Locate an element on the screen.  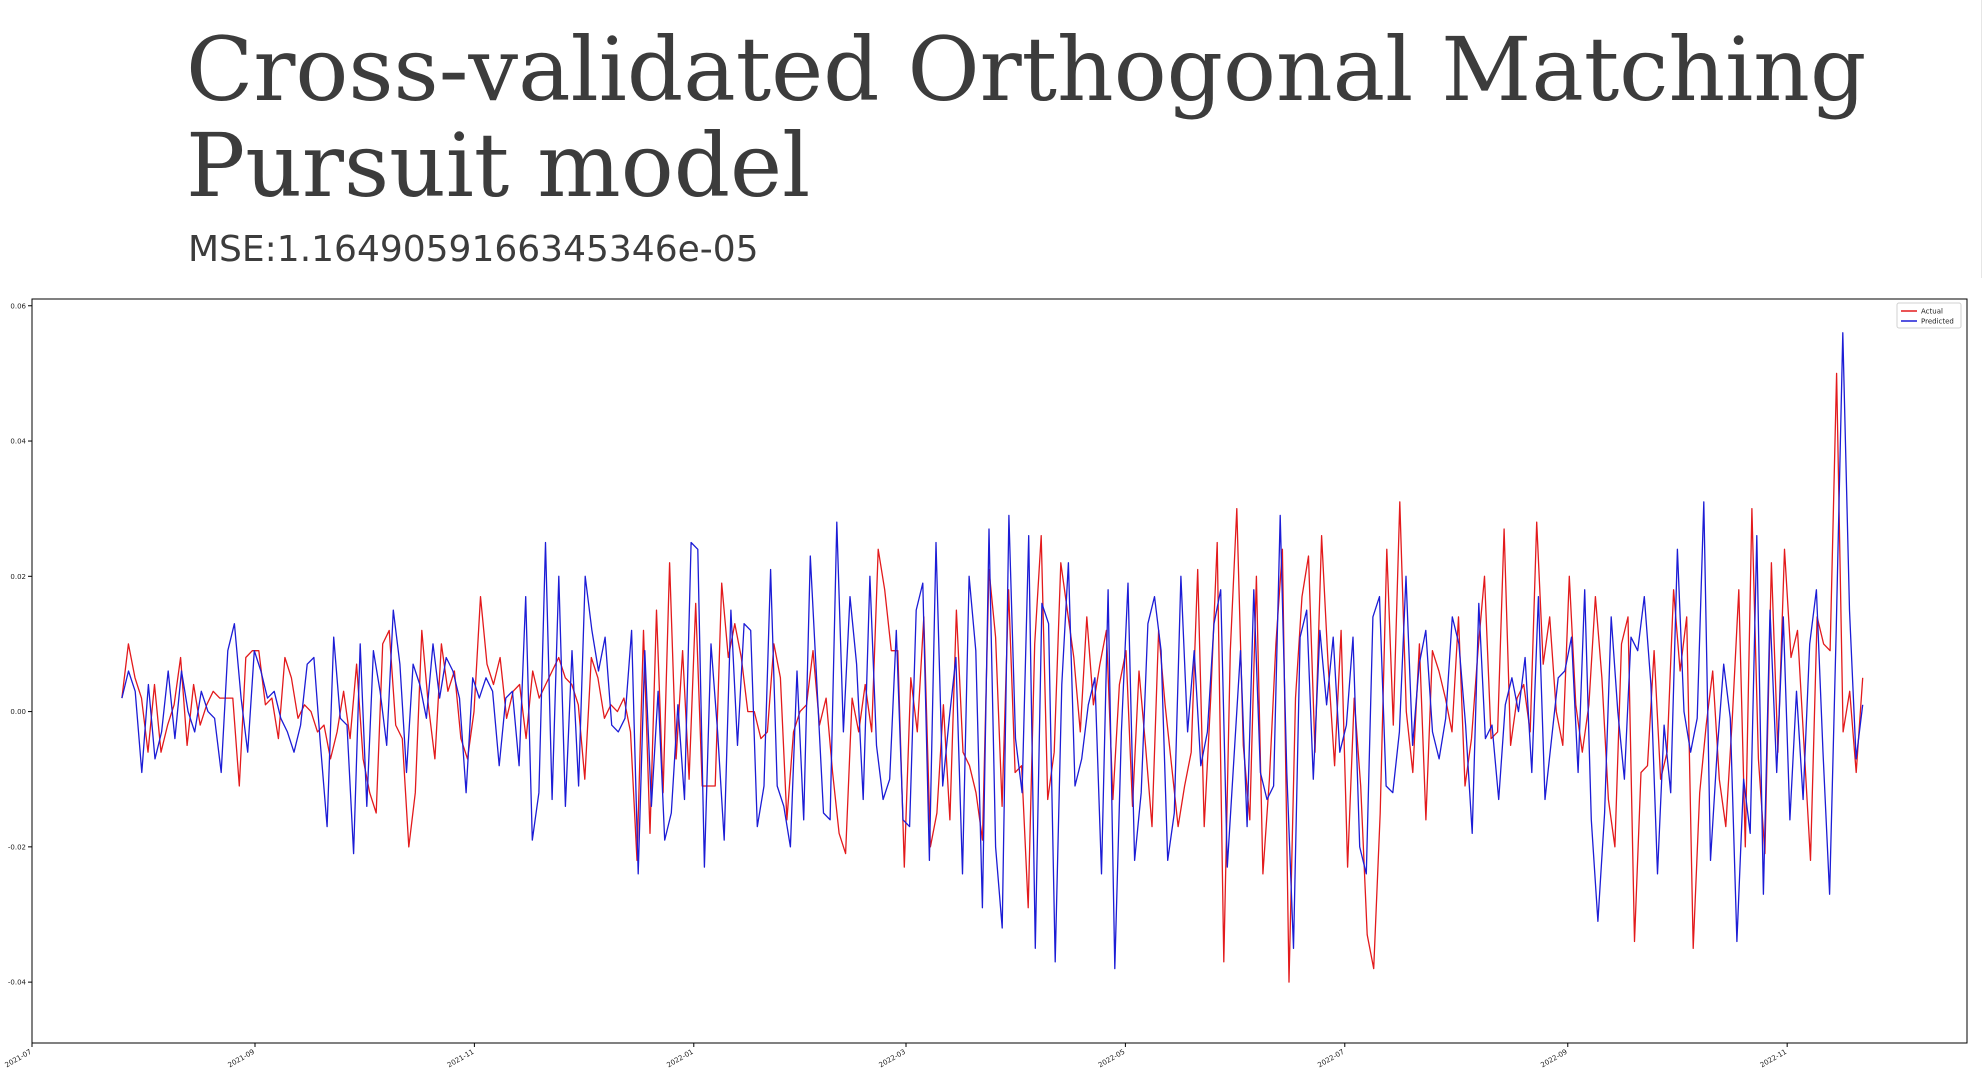
x-tick-label: 2022-01 is located at coordinates (679, 1059).